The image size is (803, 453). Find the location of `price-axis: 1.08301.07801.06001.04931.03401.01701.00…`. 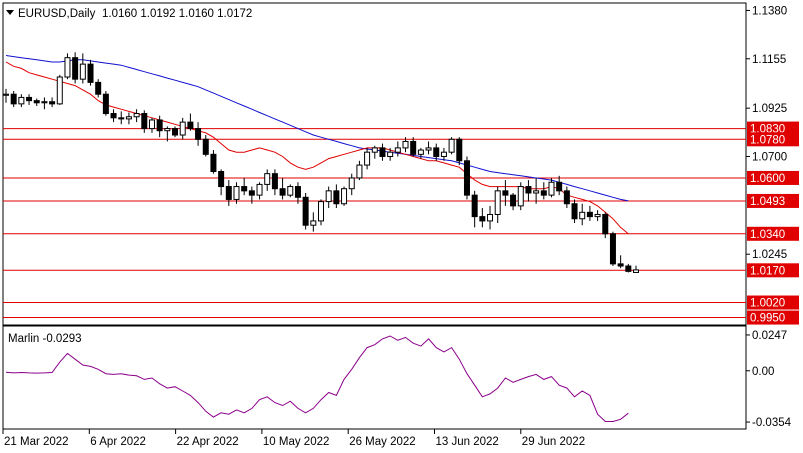

price-axis: 1.08301.07801.06001.04931.03401.01701.00… is located at coordinates (772, 165).